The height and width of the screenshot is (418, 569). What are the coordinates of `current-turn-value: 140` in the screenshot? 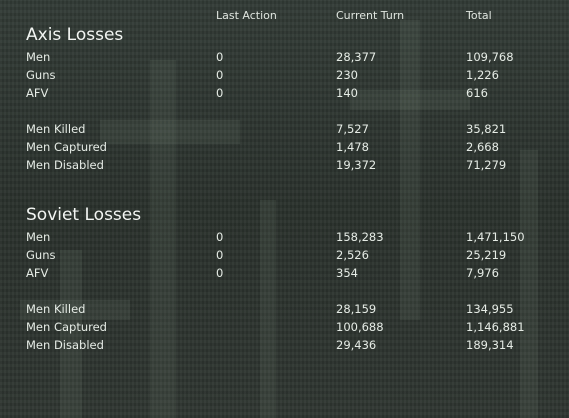 It's located at (347, 93).